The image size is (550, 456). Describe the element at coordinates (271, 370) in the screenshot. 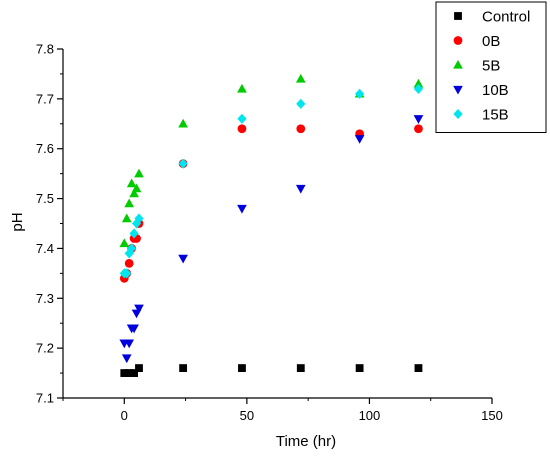

I see `series-control` at that location.